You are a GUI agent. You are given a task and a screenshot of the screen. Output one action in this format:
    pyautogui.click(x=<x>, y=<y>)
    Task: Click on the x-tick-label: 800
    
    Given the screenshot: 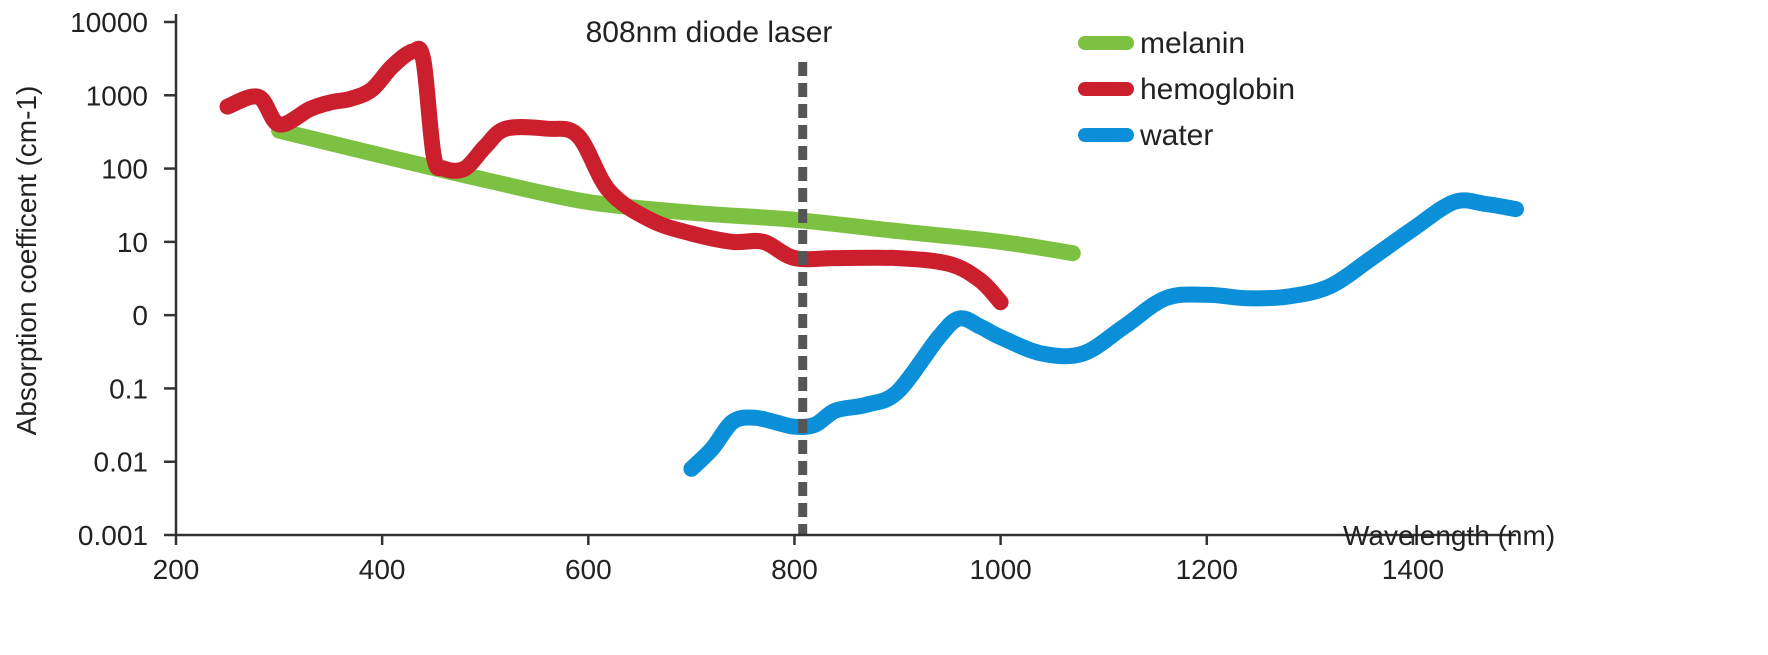 What is the action you would take?
    pyautogui.click(x=794, y=569)
    